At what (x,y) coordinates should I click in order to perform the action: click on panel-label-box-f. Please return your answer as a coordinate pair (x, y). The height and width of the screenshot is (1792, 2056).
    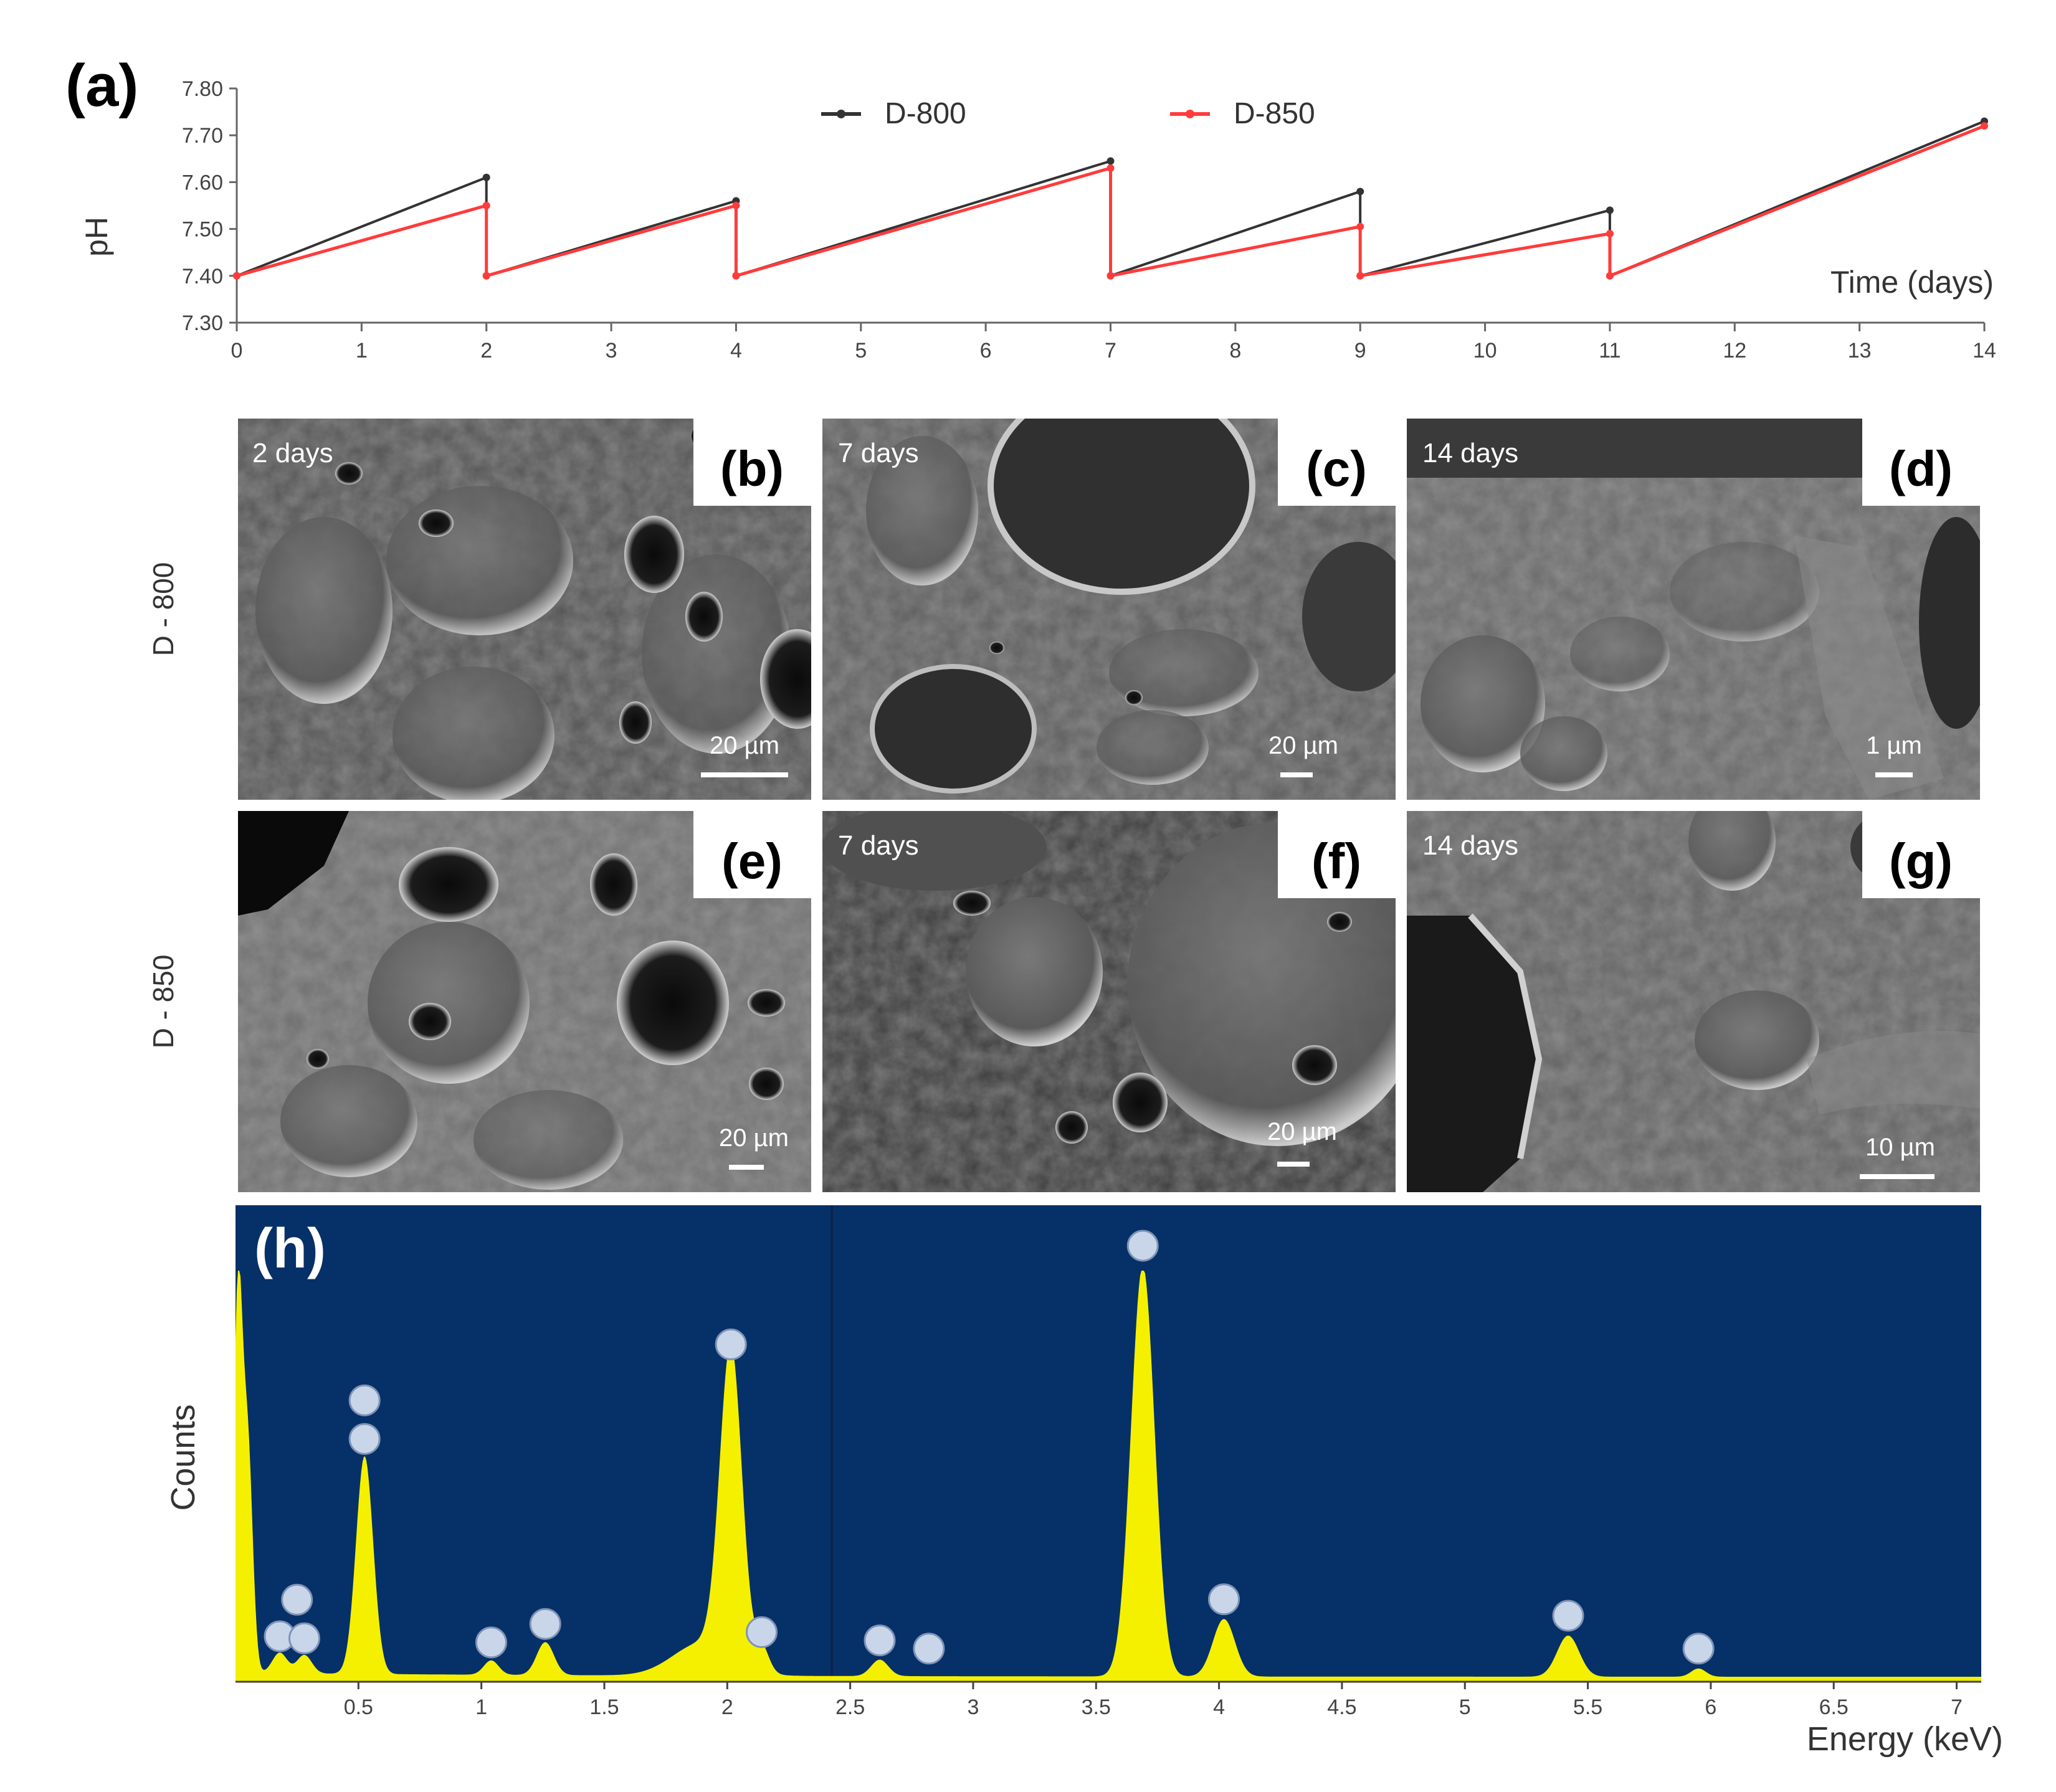
    Looking at the image, I should click on (1337, 854).